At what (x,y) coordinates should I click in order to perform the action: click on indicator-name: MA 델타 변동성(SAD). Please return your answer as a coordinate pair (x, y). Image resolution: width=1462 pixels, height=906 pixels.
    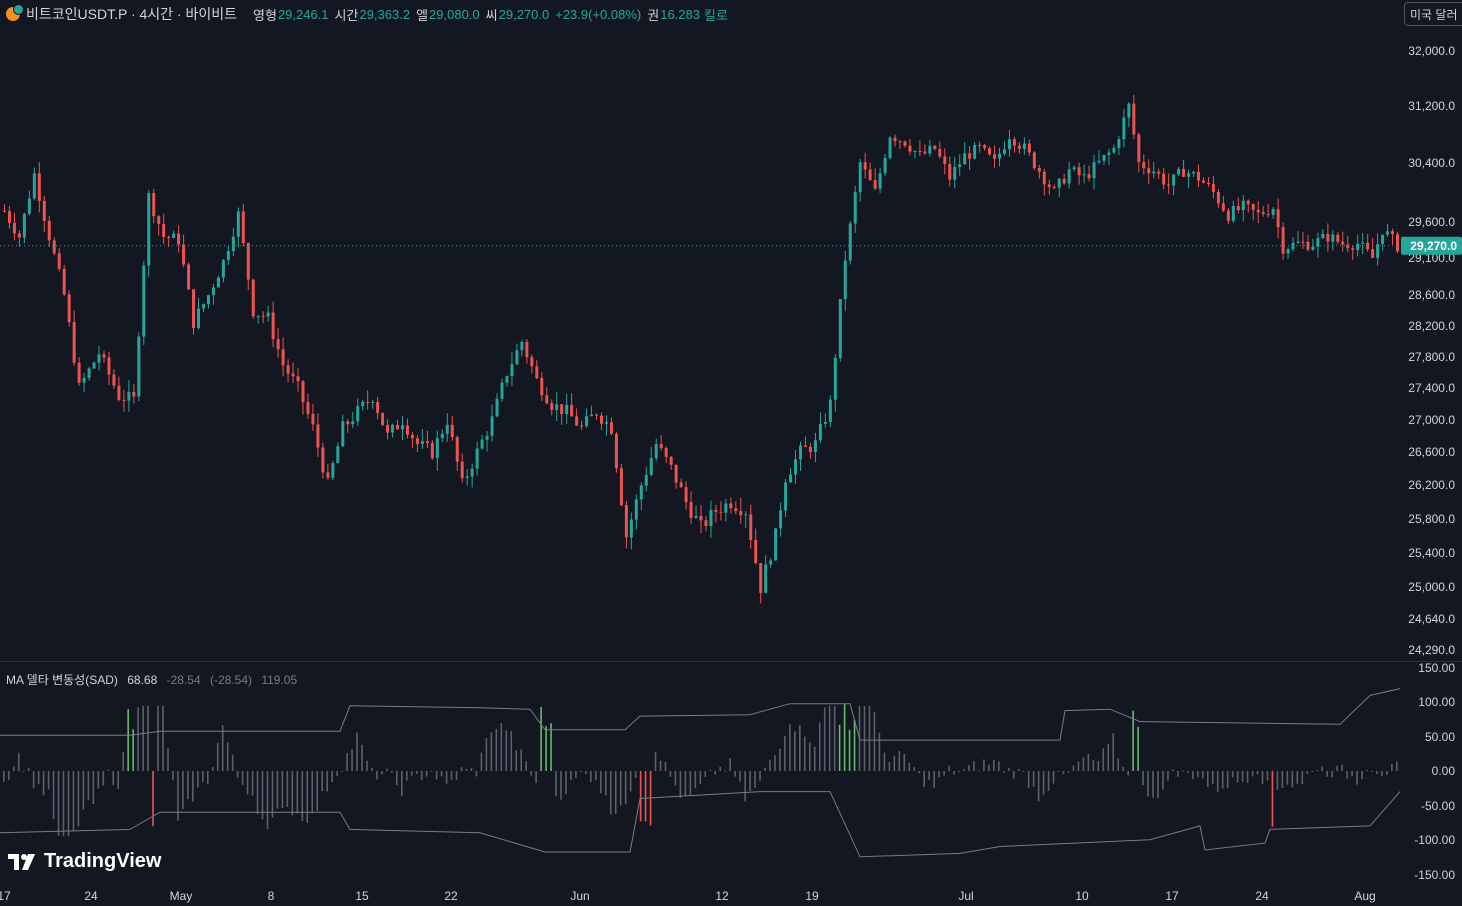
    Looking at the image, I should click on (62, 680).